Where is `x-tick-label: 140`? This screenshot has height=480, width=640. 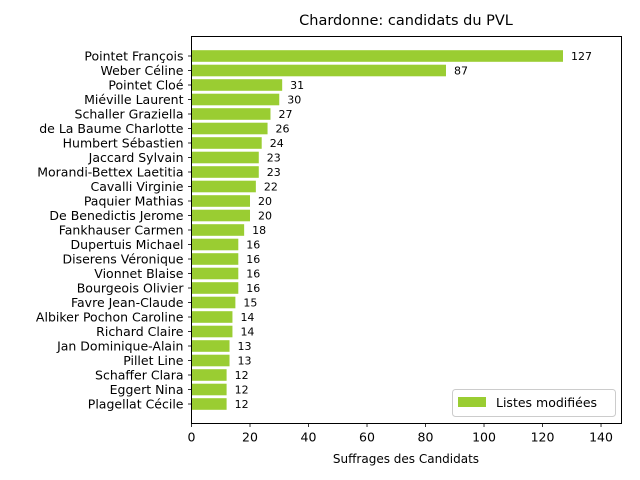
x-tick-label: 140 is located at coordinates (601, 437).